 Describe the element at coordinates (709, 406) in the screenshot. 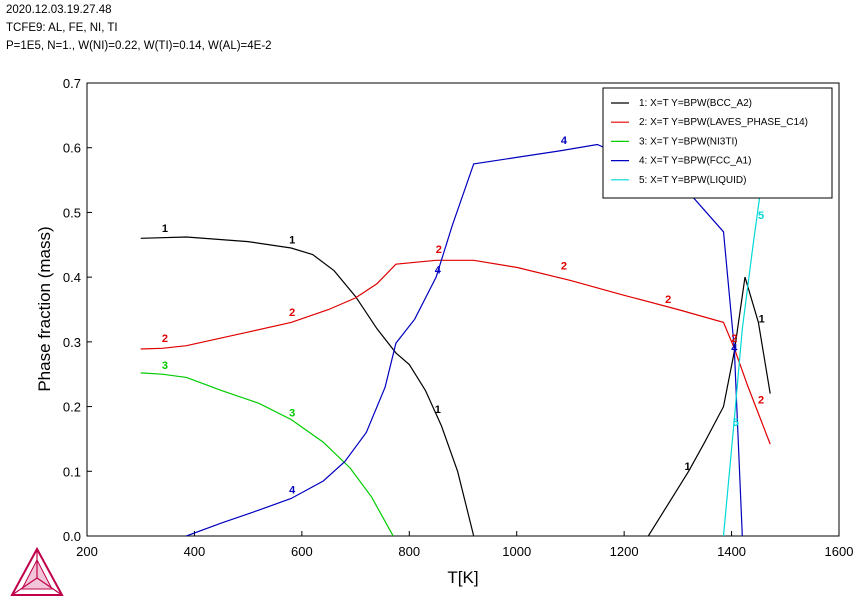

I see `series-1-line` at that location.